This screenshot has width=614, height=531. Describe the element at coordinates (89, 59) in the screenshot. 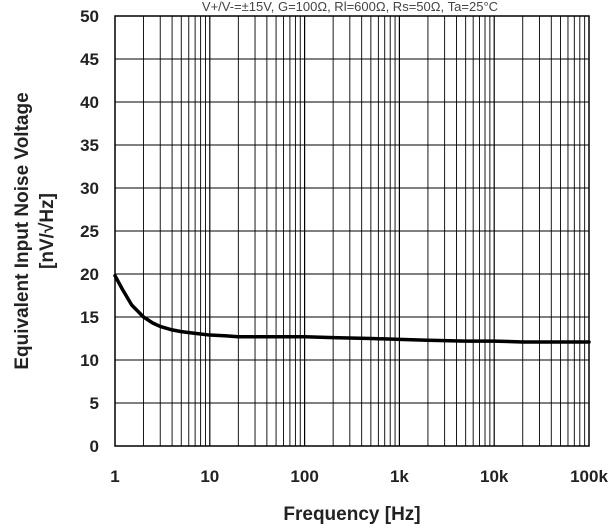

I see `y-tick-label: 45` at that location.